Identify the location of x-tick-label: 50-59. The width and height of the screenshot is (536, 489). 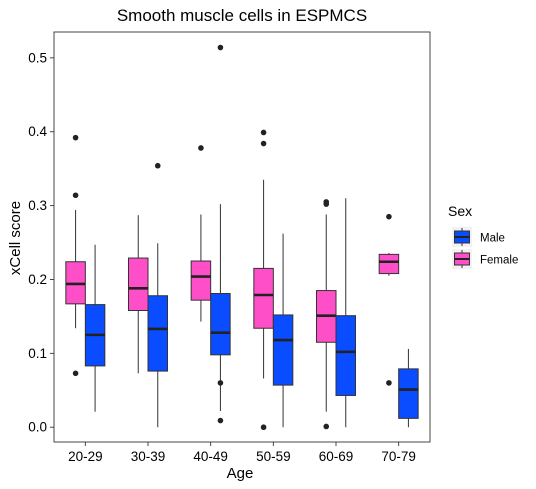
(273, 456).